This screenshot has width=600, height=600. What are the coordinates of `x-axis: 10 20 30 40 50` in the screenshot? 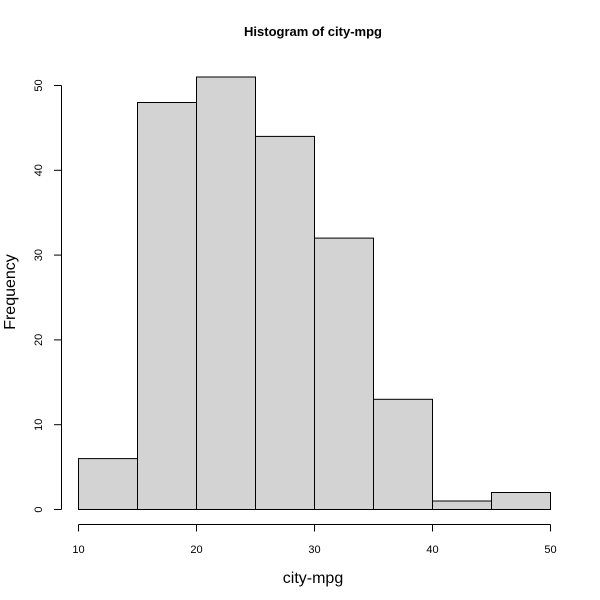 It's located at (314, 540).